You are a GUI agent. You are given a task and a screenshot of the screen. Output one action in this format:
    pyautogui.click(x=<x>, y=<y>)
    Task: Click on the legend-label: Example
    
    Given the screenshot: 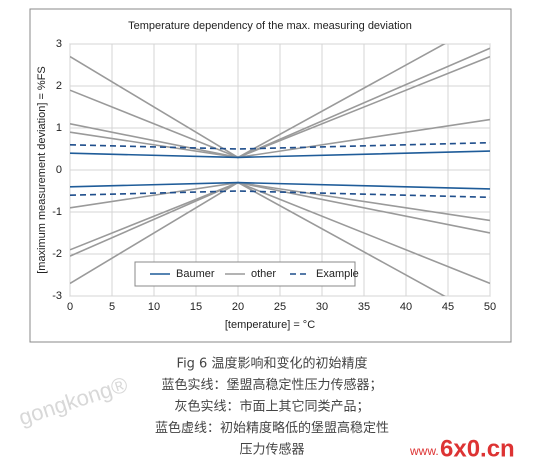 What is the action you would take?
    pyautogui.click(x=337, y=274)
    